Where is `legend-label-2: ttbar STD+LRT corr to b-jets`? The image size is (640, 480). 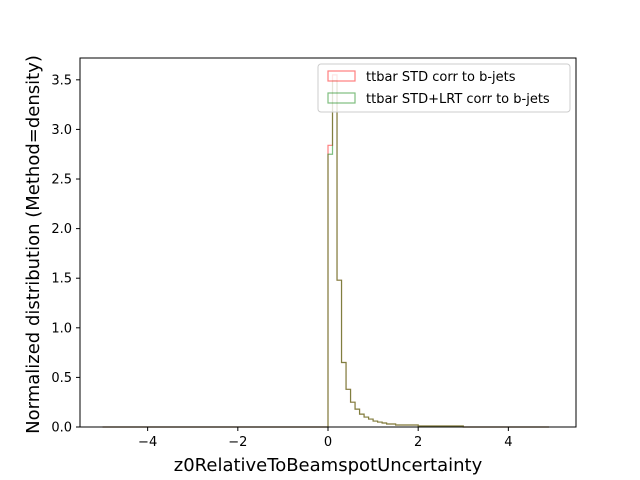
legend-label-2: ttbar STD+LRT corr to b-jets is located at coordinates (458, 99).